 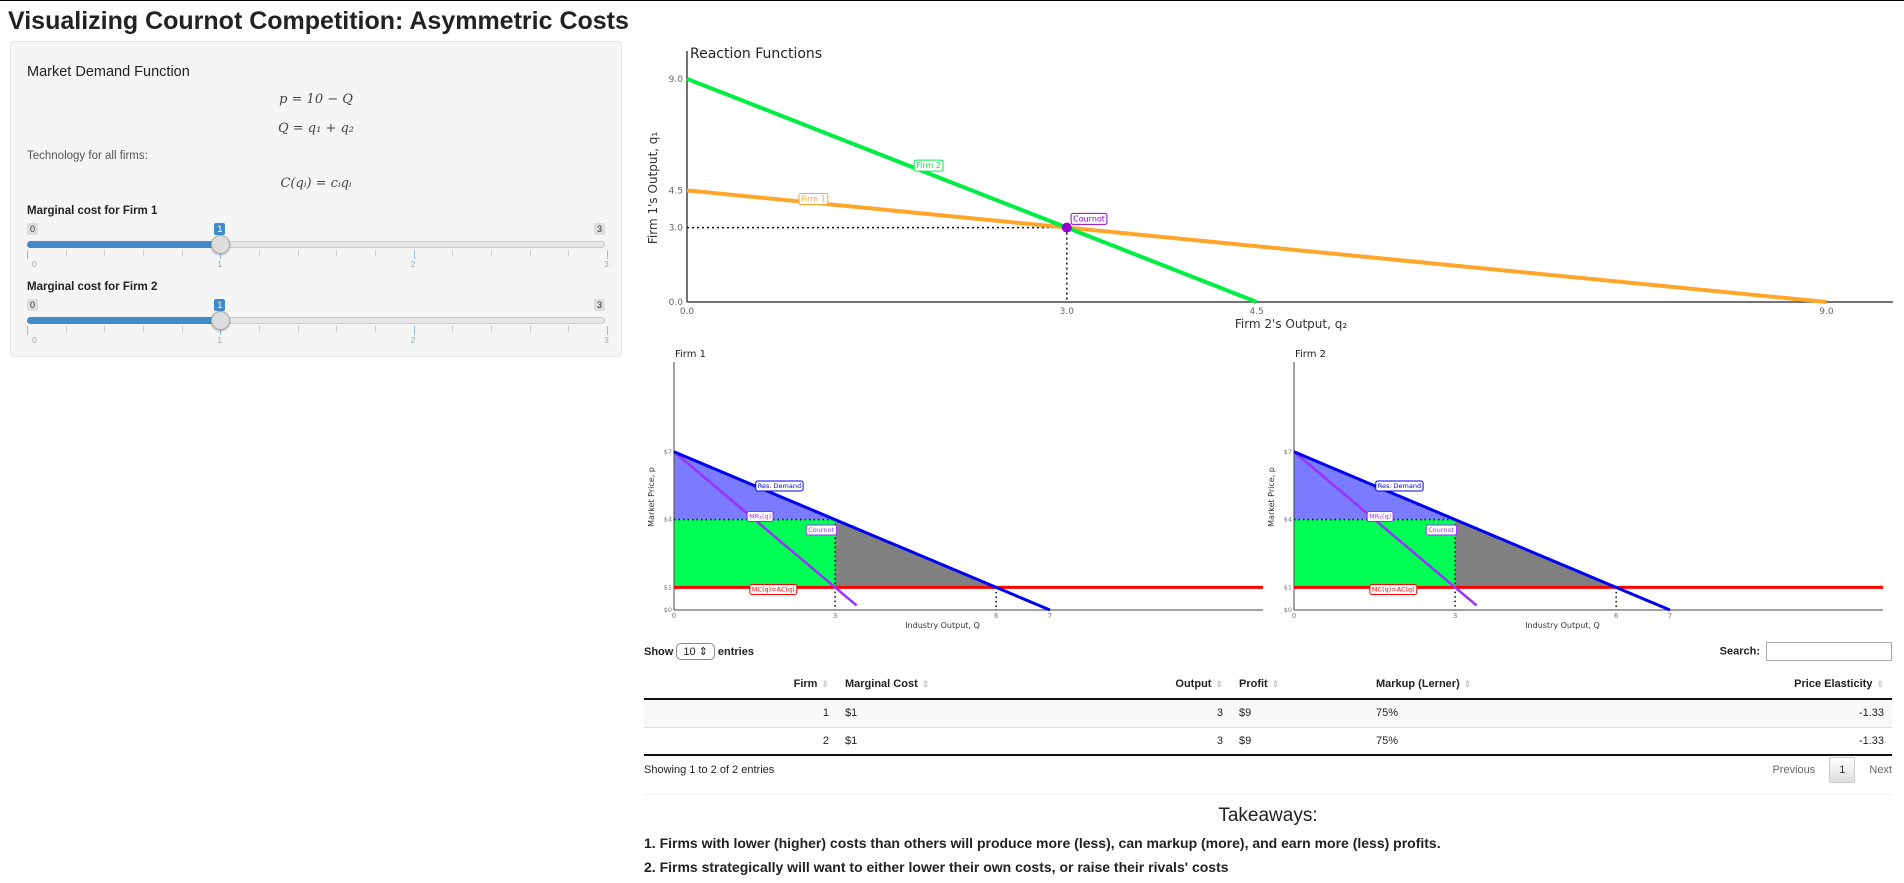 I want to click on show-label: Show, so click(x=659, y=651).